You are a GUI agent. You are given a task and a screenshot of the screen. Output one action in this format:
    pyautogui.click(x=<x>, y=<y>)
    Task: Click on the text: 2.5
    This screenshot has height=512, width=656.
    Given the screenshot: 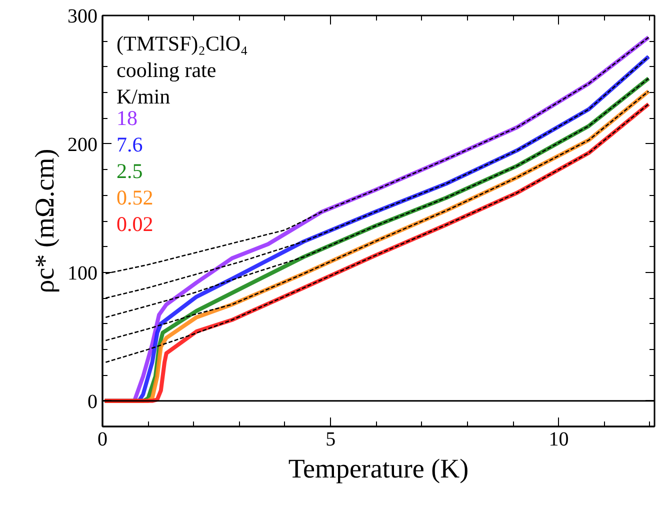 What is the action you would take?
    pyautogui.click(x=129, y=171)
    